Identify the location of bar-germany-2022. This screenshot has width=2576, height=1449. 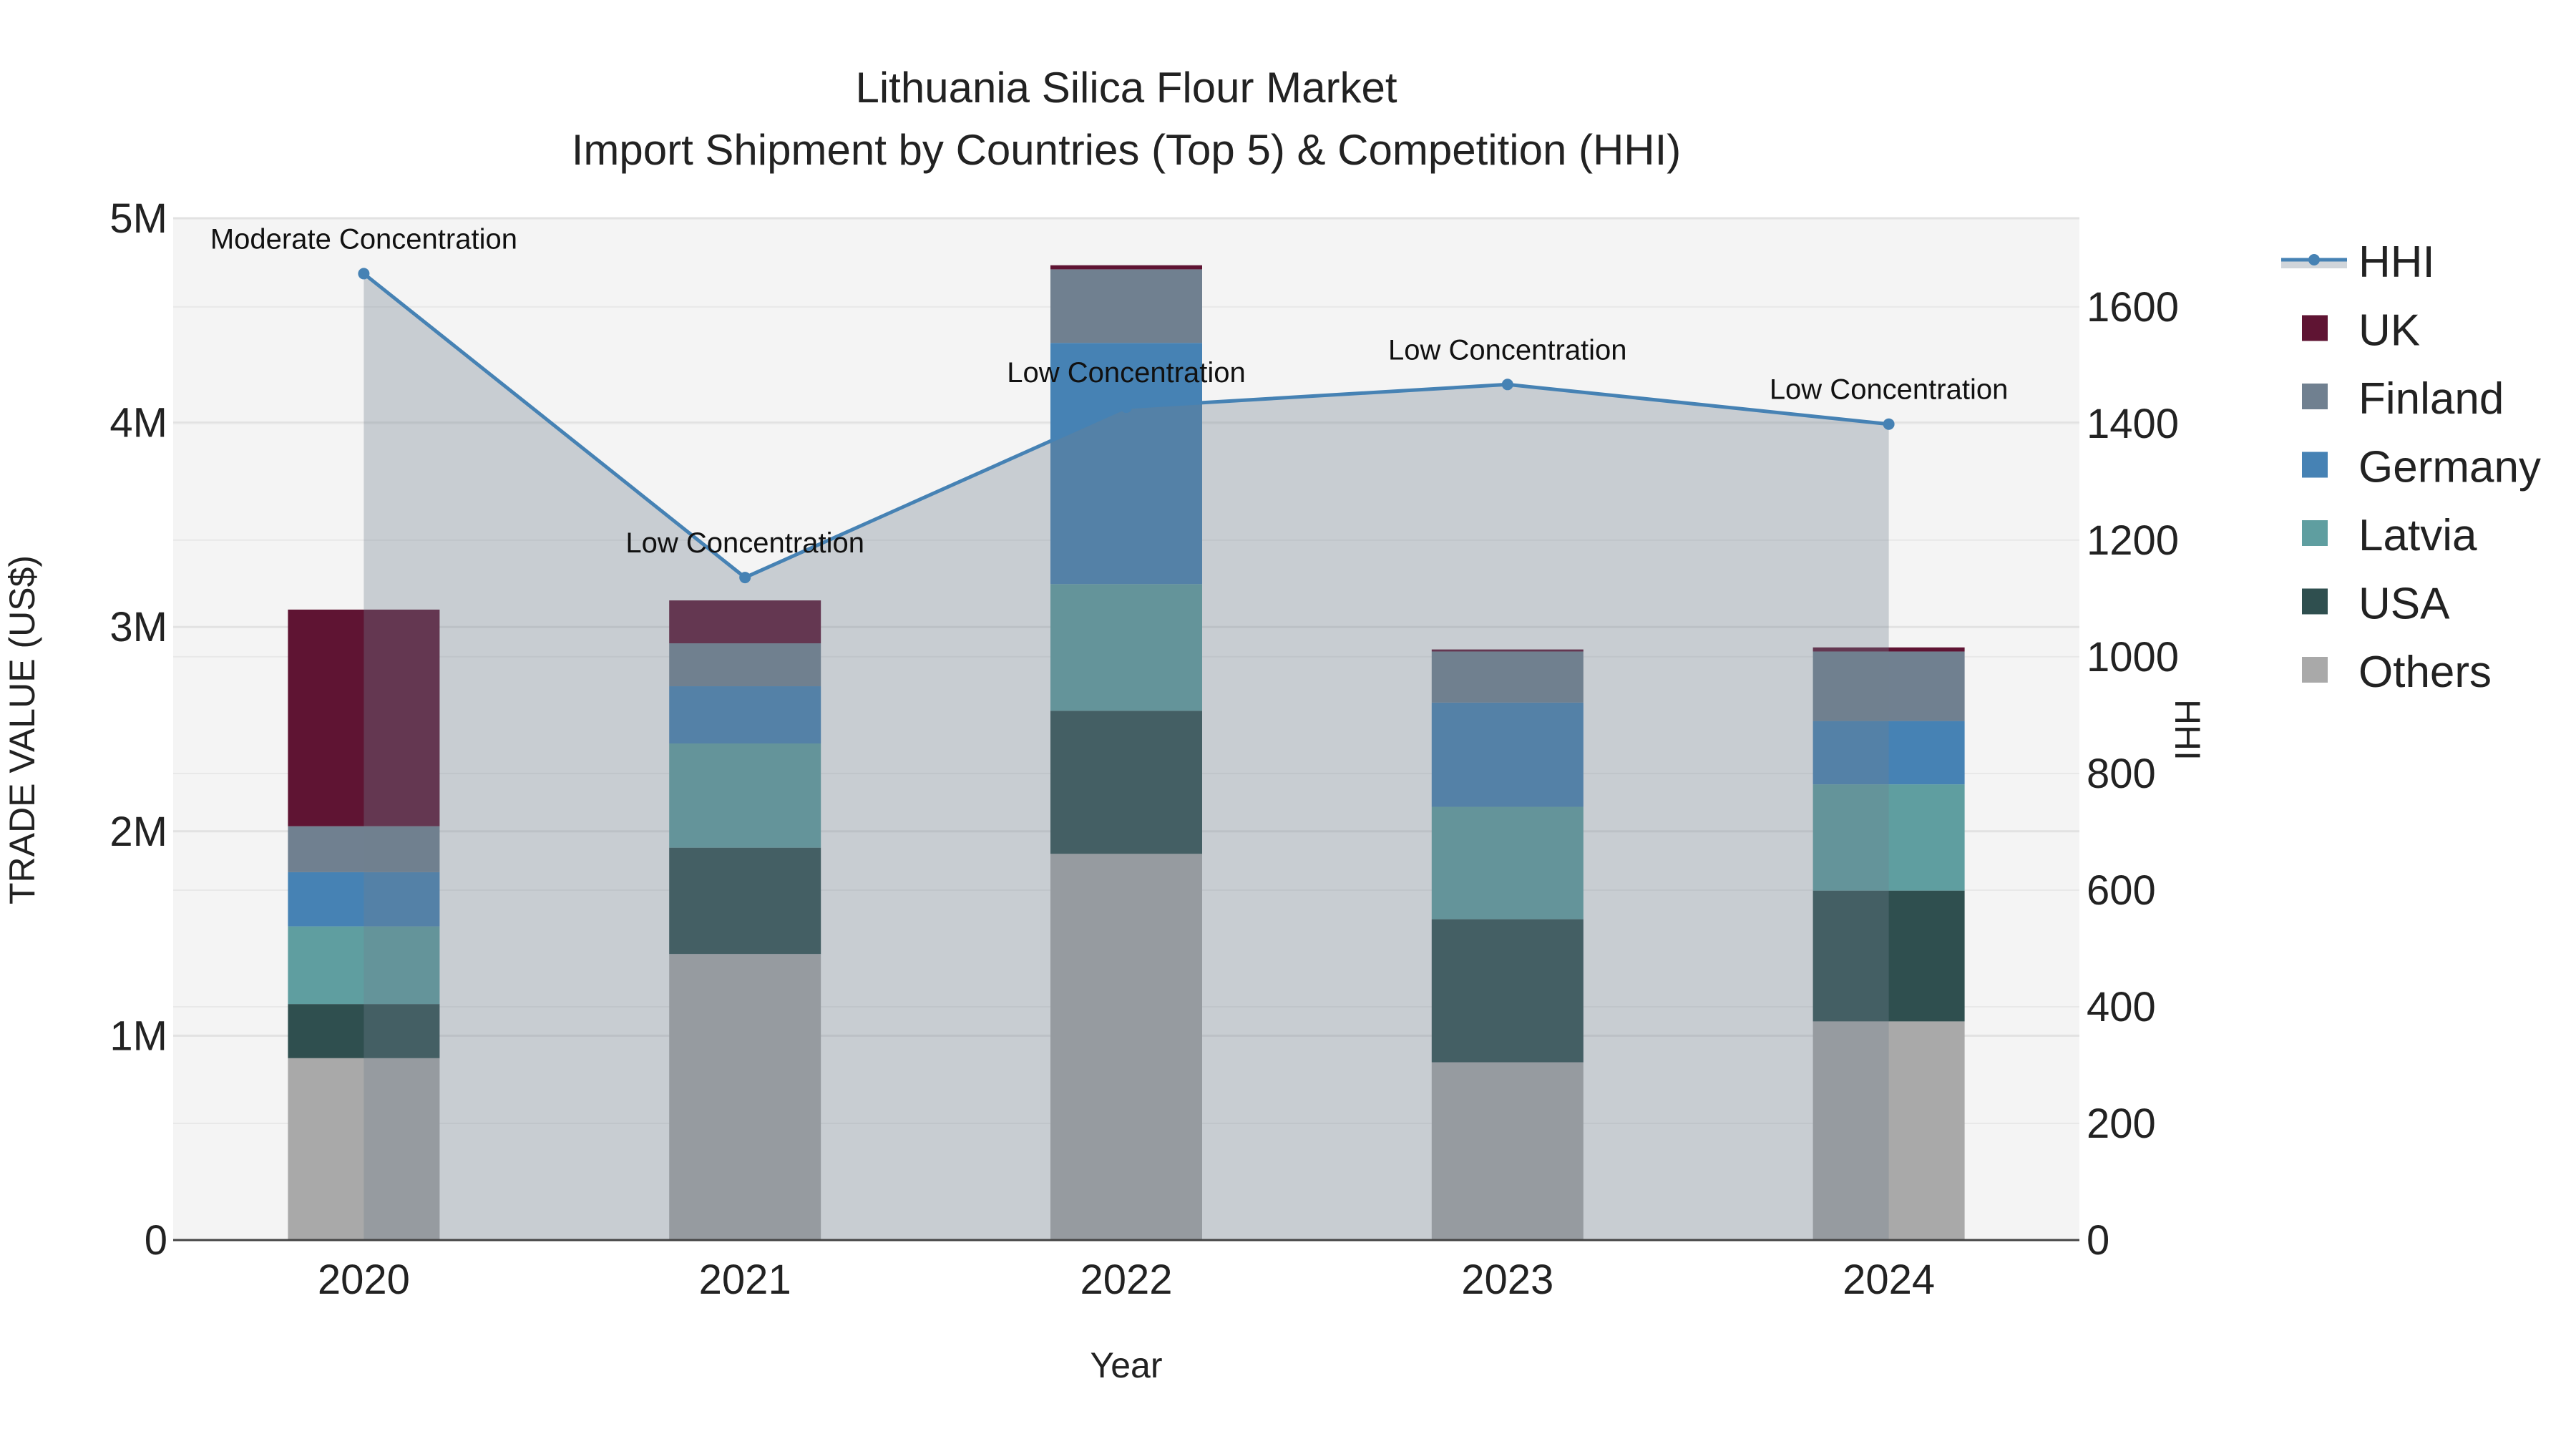
(1126, 464).